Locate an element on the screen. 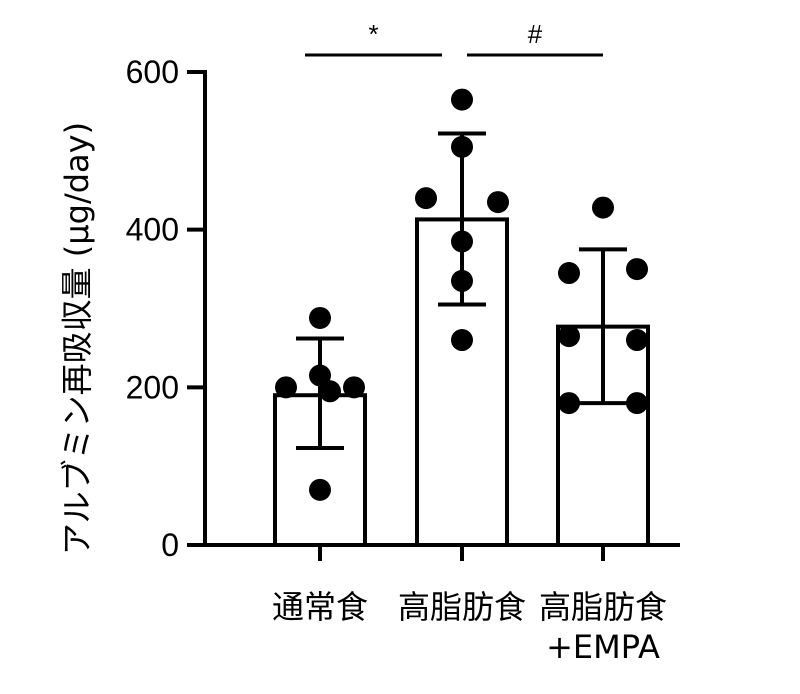  y-axis-label: アルブミン再吸収量 (μg/day) is located at coordinates (77, 338).